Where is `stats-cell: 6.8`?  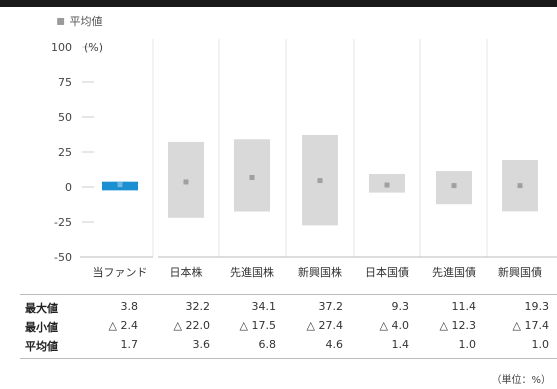 stats-cell: 6.8 is located at coordinates (267, 344).